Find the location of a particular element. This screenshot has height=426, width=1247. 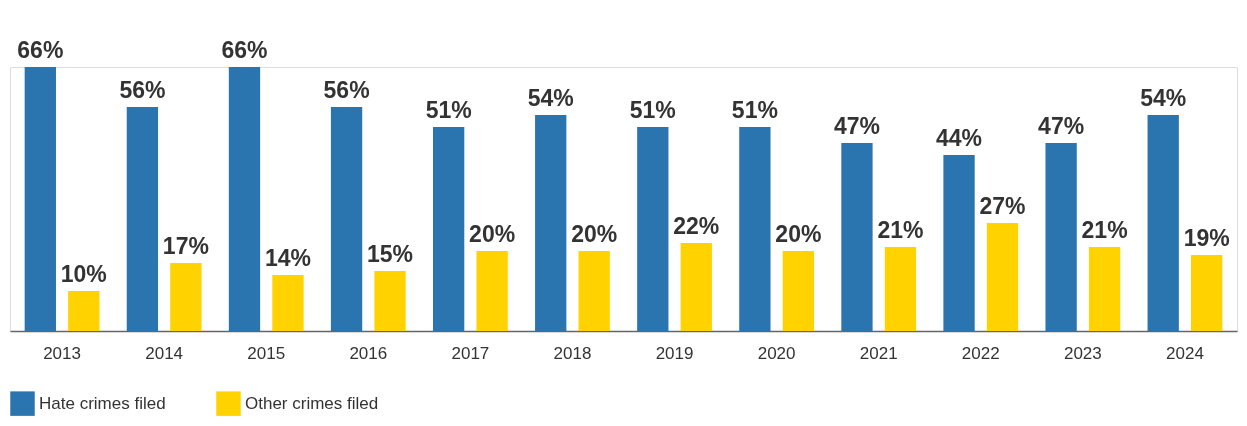

x-tick-label: 2014 is located at coordinates (164, 353).